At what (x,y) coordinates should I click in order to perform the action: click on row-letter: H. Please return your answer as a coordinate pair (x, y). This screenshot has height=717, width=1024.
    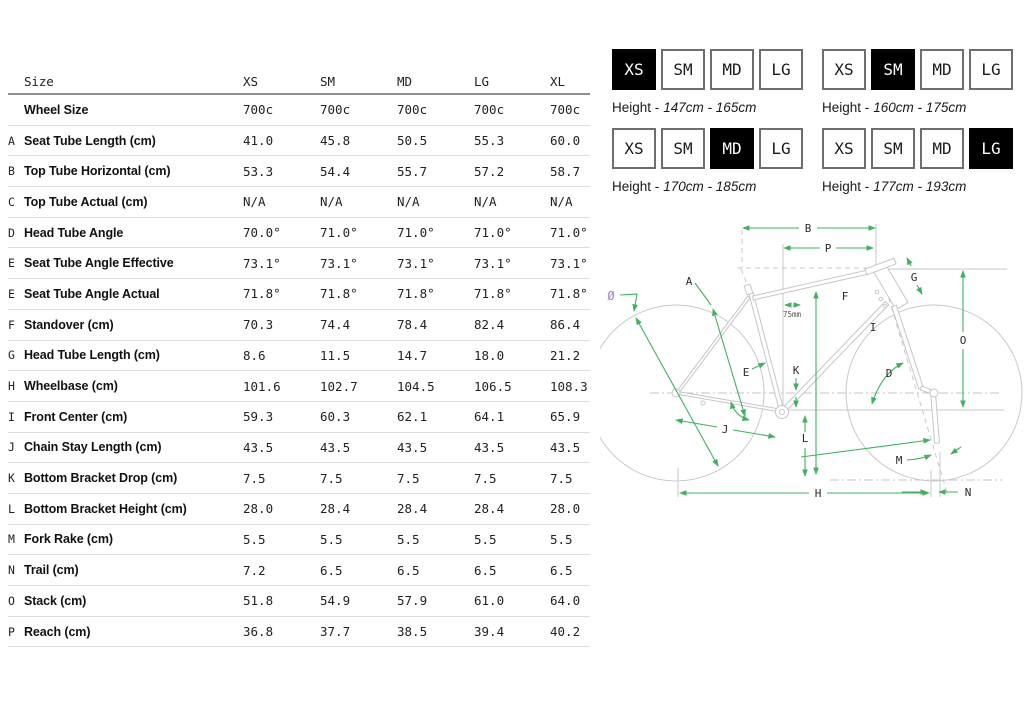
    Looking at the image, I should click on (11, 386).